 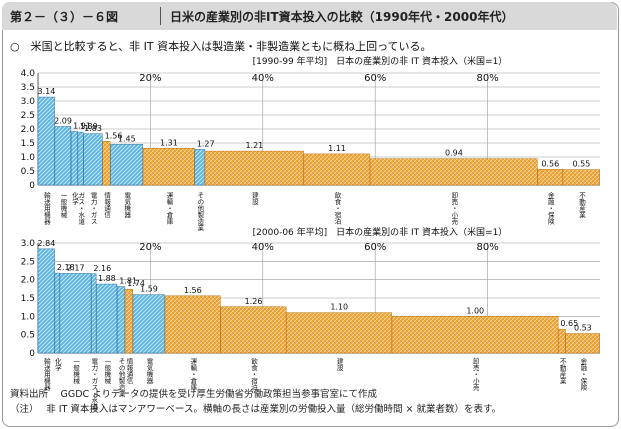 I want to click on figure-code: 第２－（３）－６図, so click(x=64, y=17).